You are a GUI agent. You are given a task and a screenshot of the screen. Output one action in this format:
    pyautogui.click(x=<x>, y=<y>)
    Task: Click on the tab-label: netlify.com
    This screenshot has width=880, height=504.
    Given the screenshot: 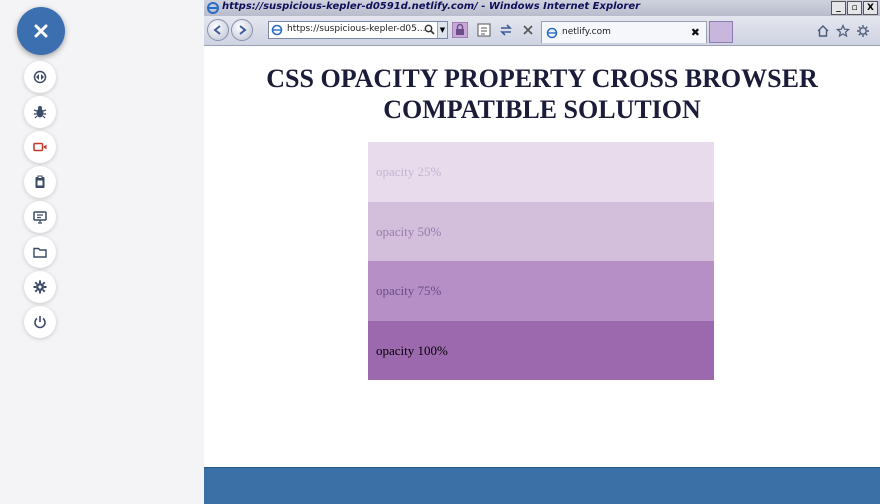 What is the action you would take?
    pyautogui.click(x=586, y=32)
    